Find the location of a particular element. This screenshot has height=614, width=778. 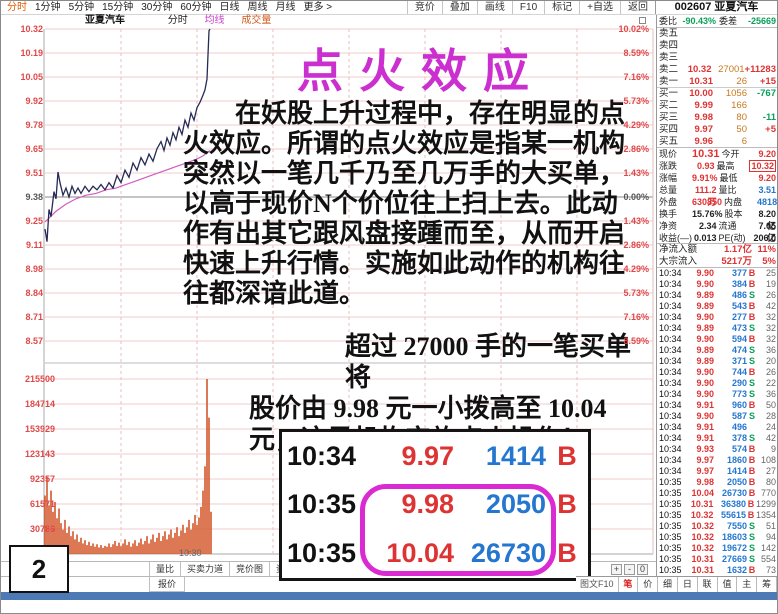

tick-volume: 36380 is located at coordinates (734, 504).